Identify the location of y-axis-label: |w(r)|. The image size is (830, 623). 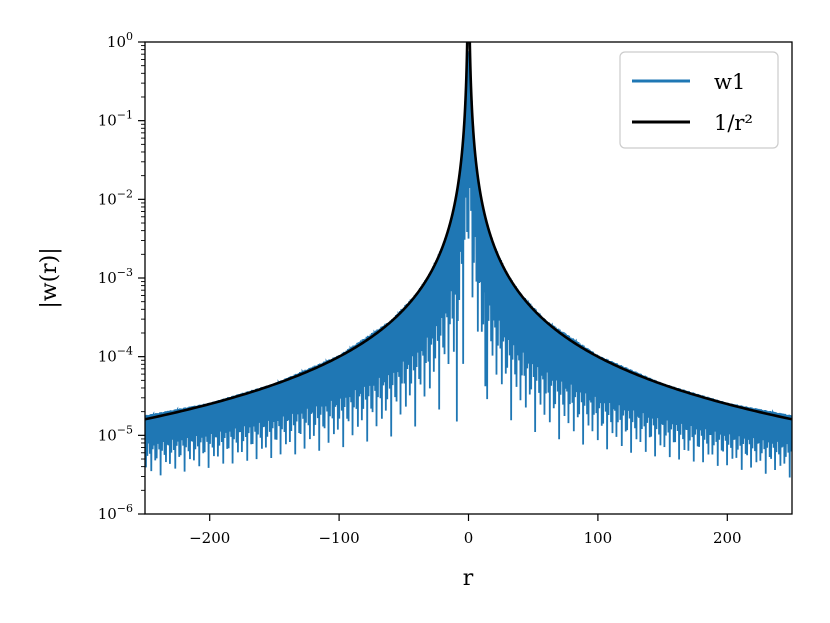
(49, 277).